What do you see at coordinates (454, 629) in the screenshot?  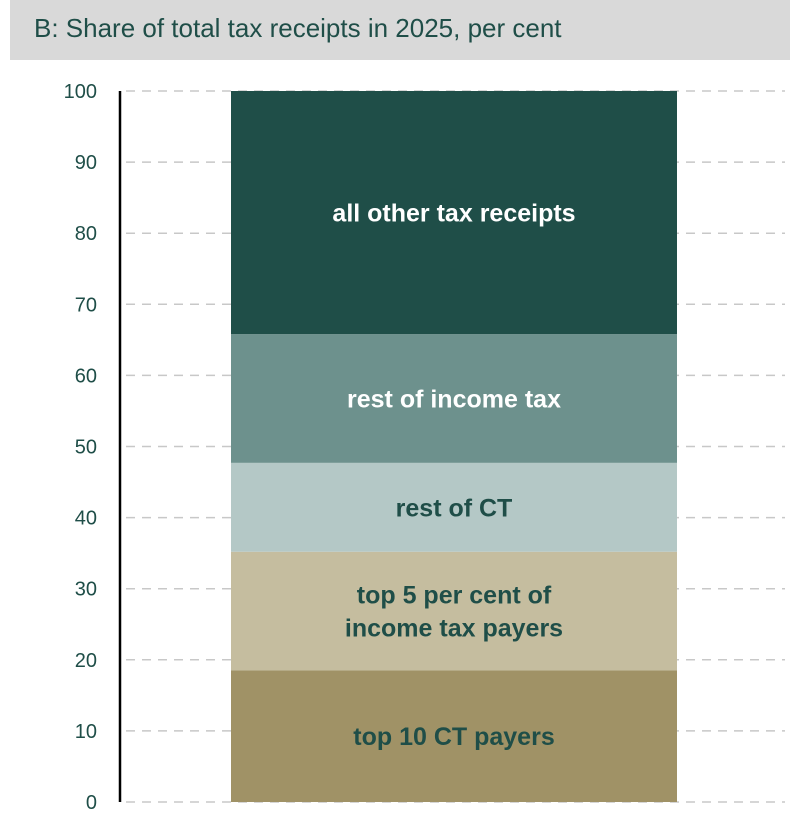 I see `segment-label: income tax payers` at bounding box center [454, 629].